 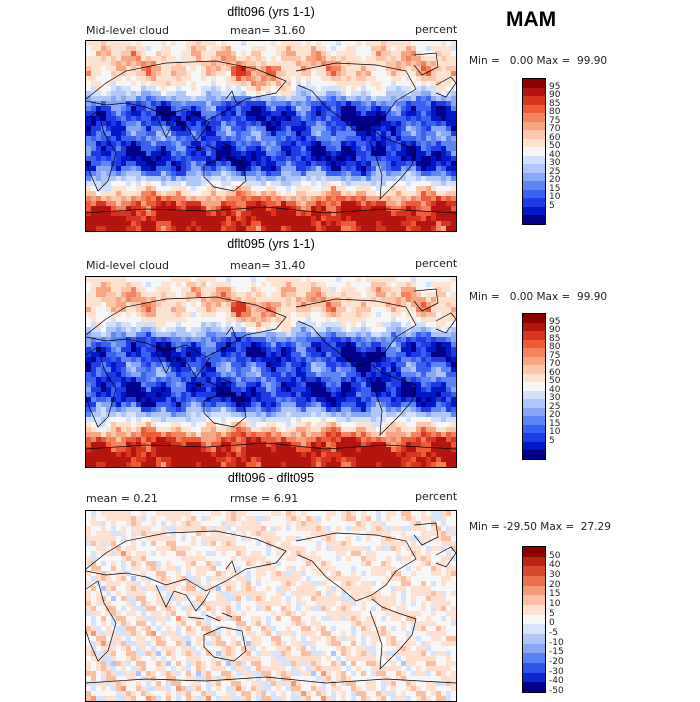 I want to click on panel-1-mean: mean= 31.60, so click(x=267, y=30).